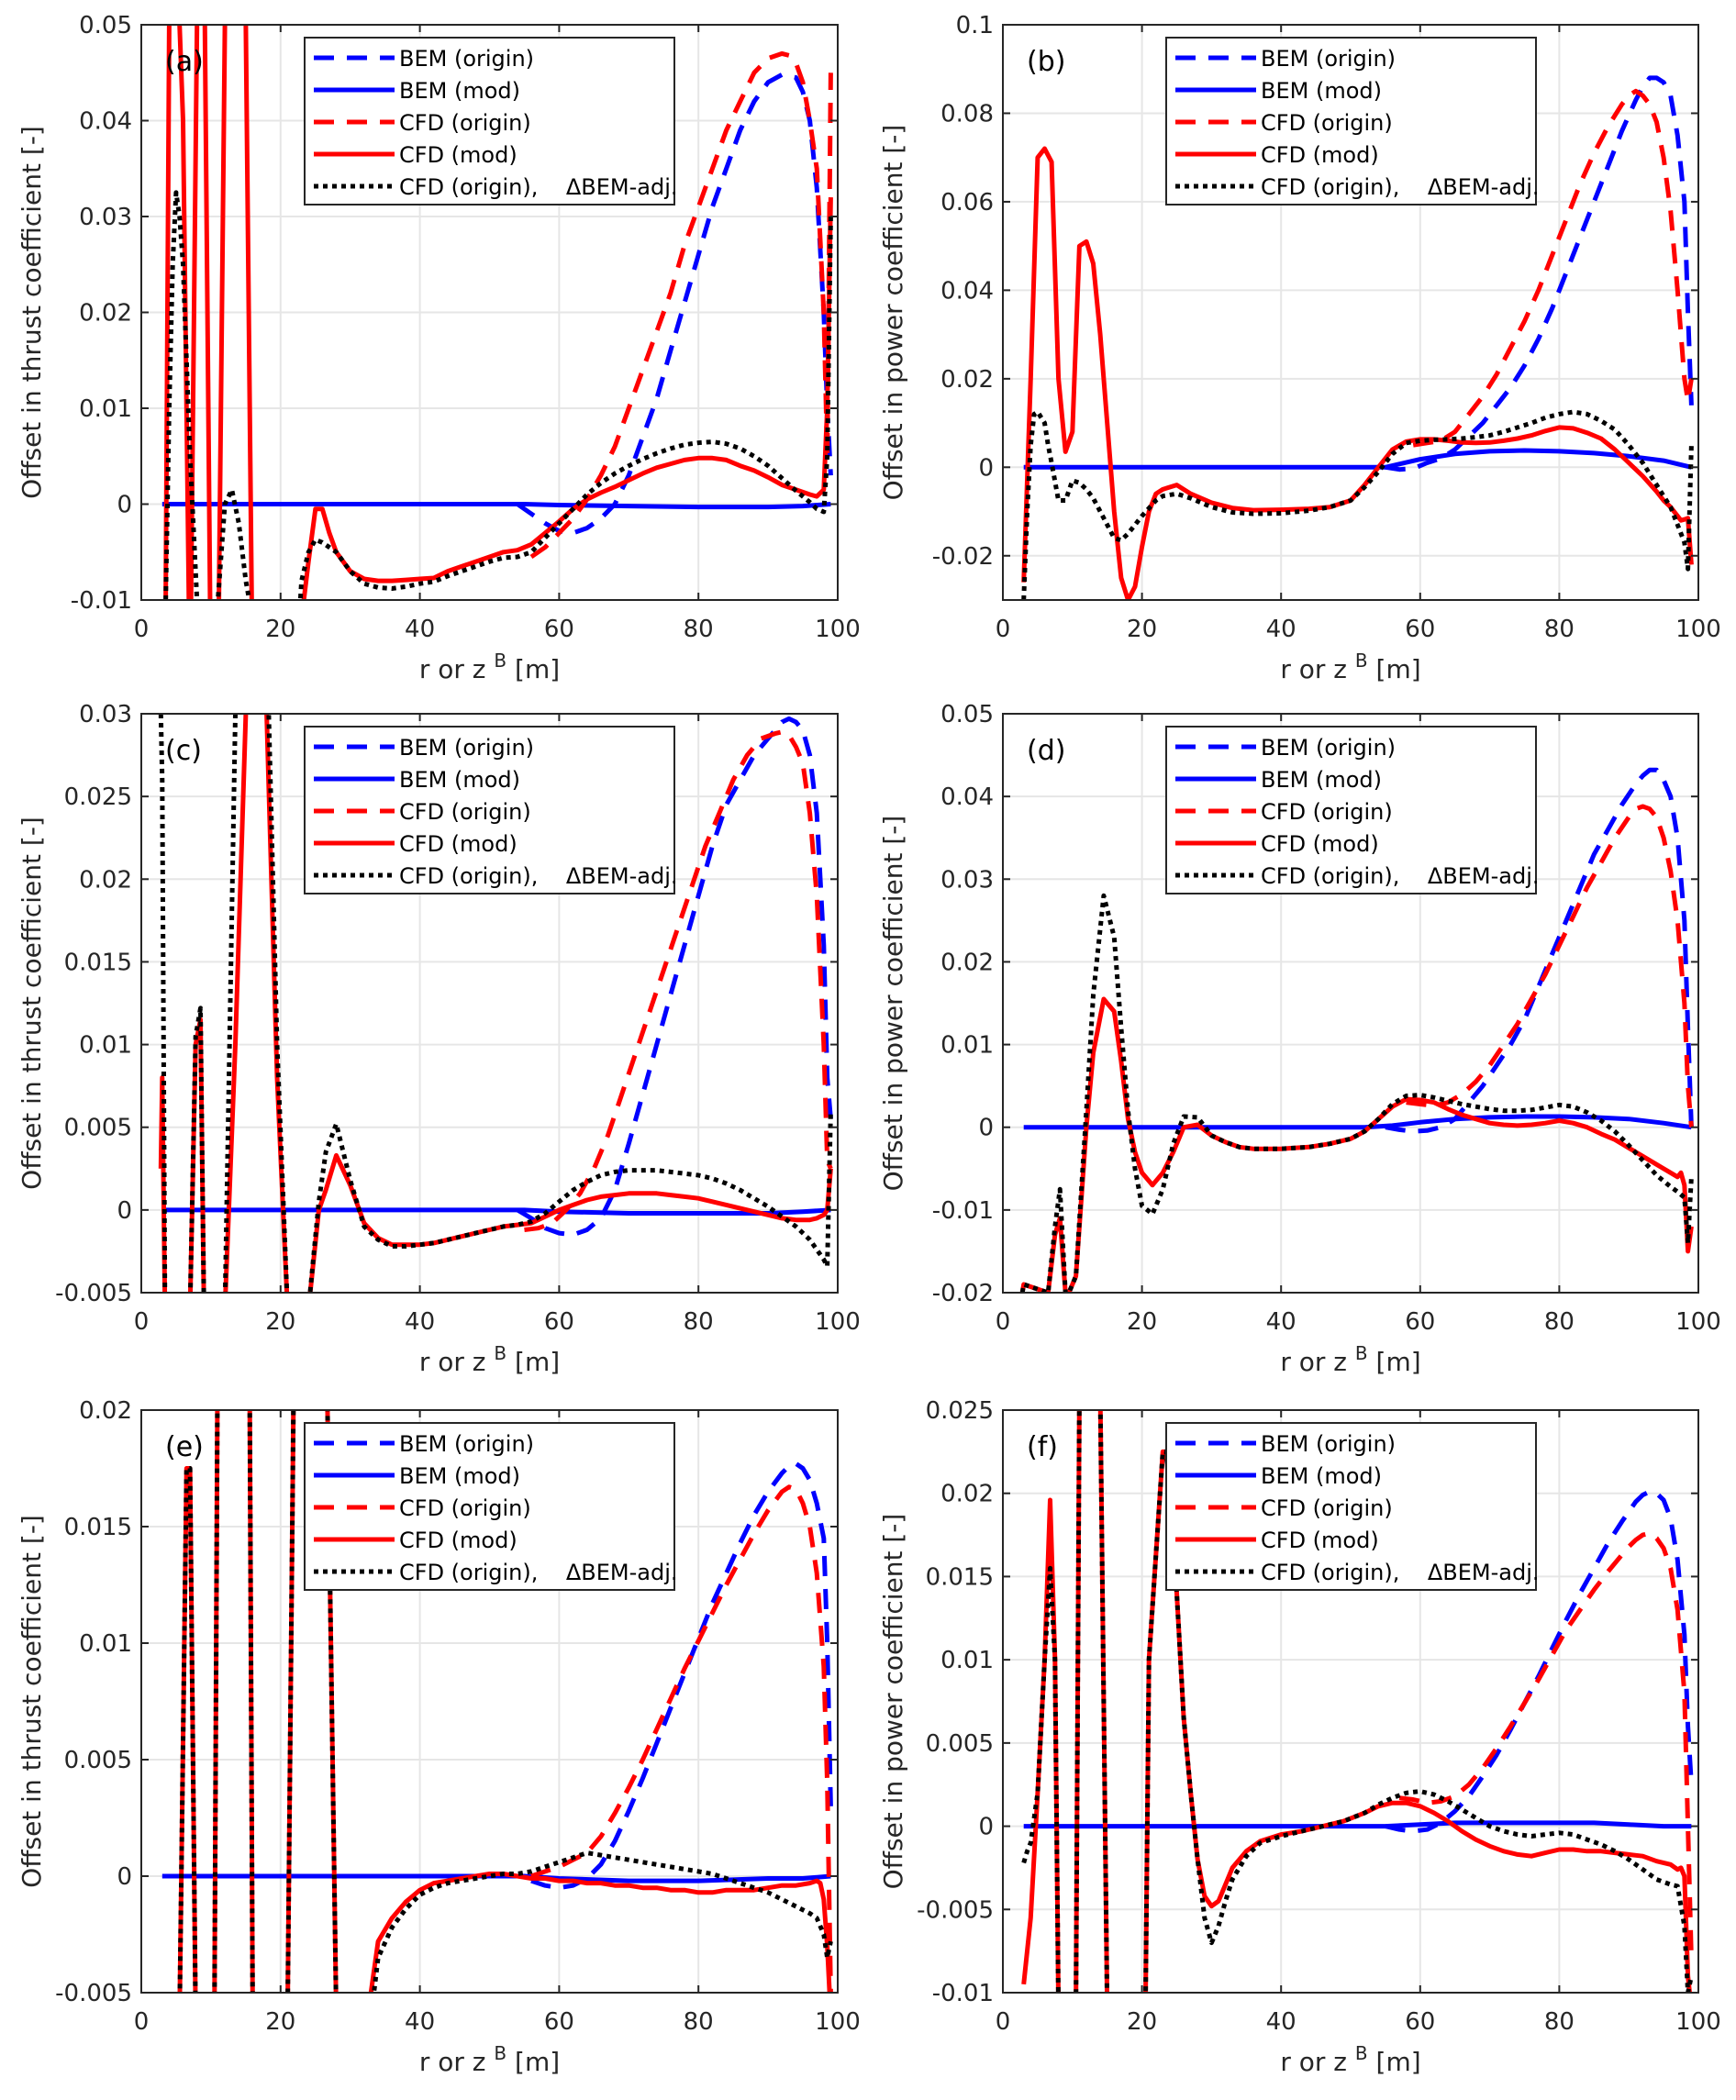 The image size is (1736, 2100). I want to click on series-cfd-mod, so click(1357, 1145).